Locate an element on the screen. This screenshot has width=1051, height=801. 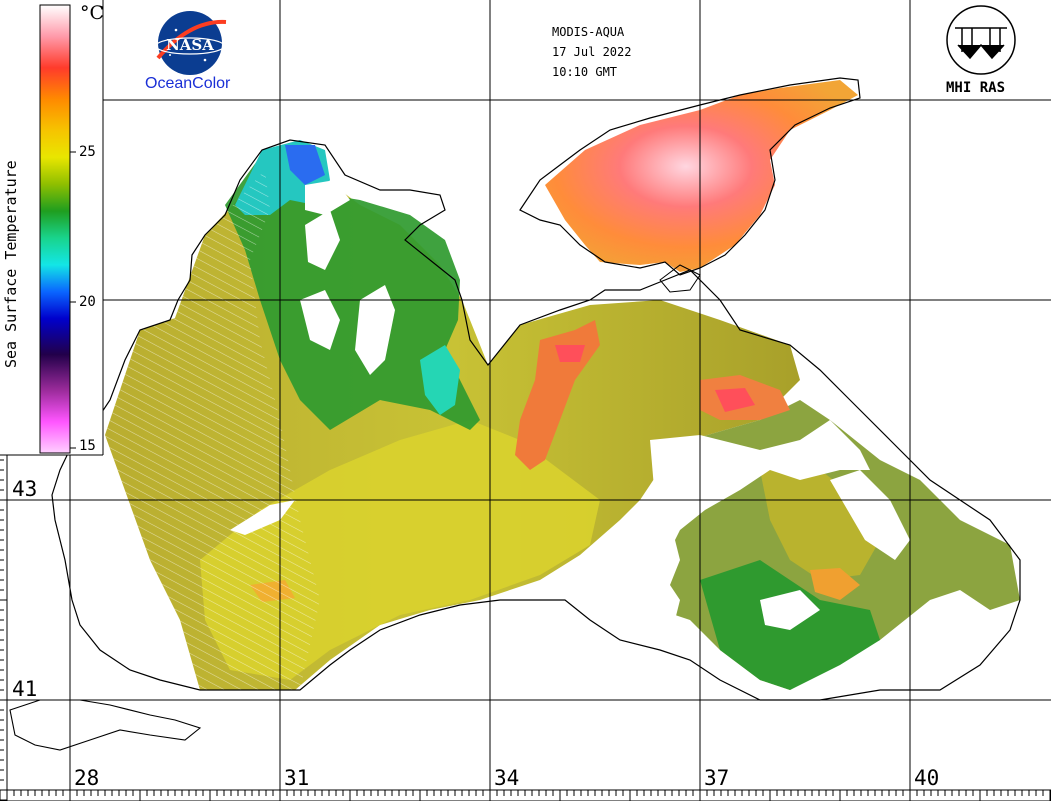
sst-hot-spot-east is located at coordinates (735, 400).